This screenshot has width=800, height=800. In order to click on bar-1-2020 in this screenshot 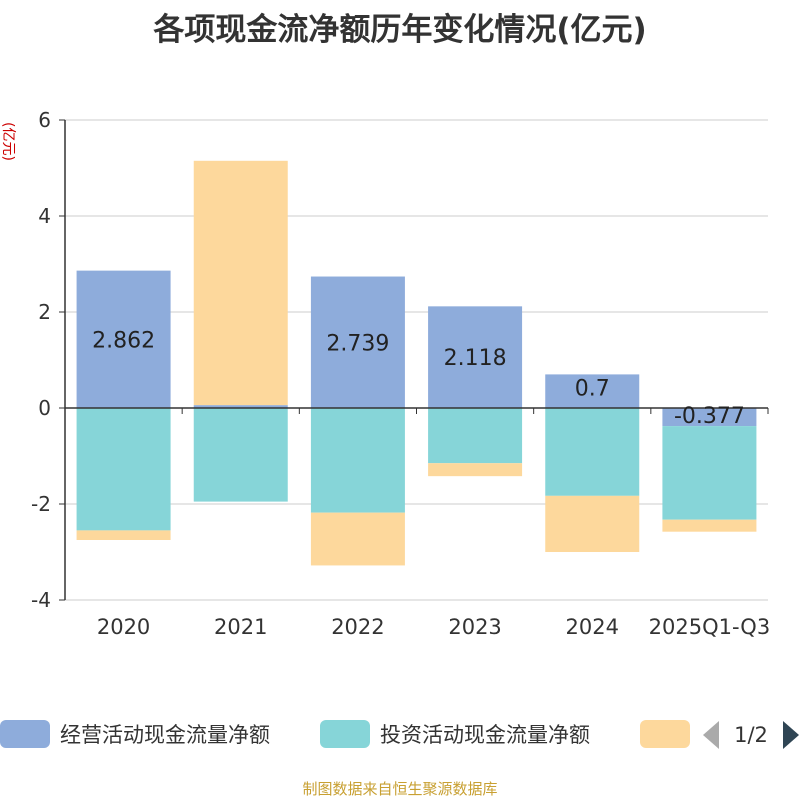, I will do `click(123, 339)`.